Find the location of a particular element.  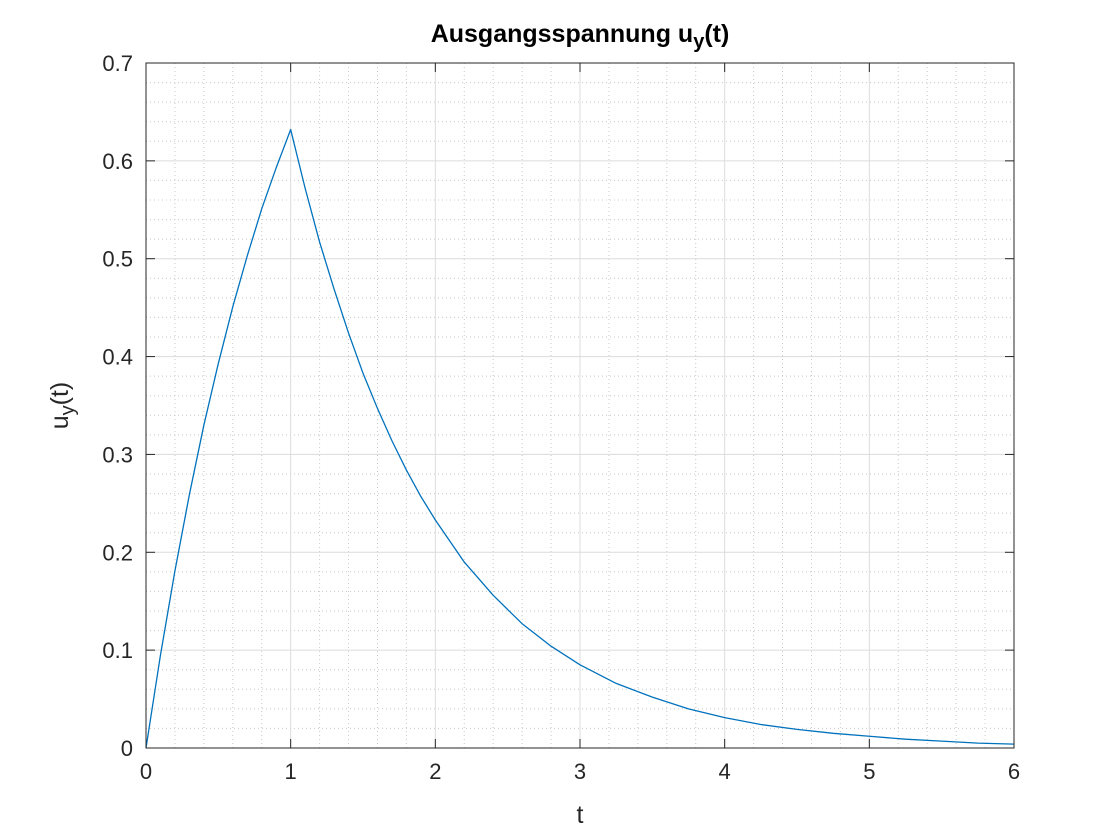

x-tick-label: 4 is located at coordinates (725, 771).